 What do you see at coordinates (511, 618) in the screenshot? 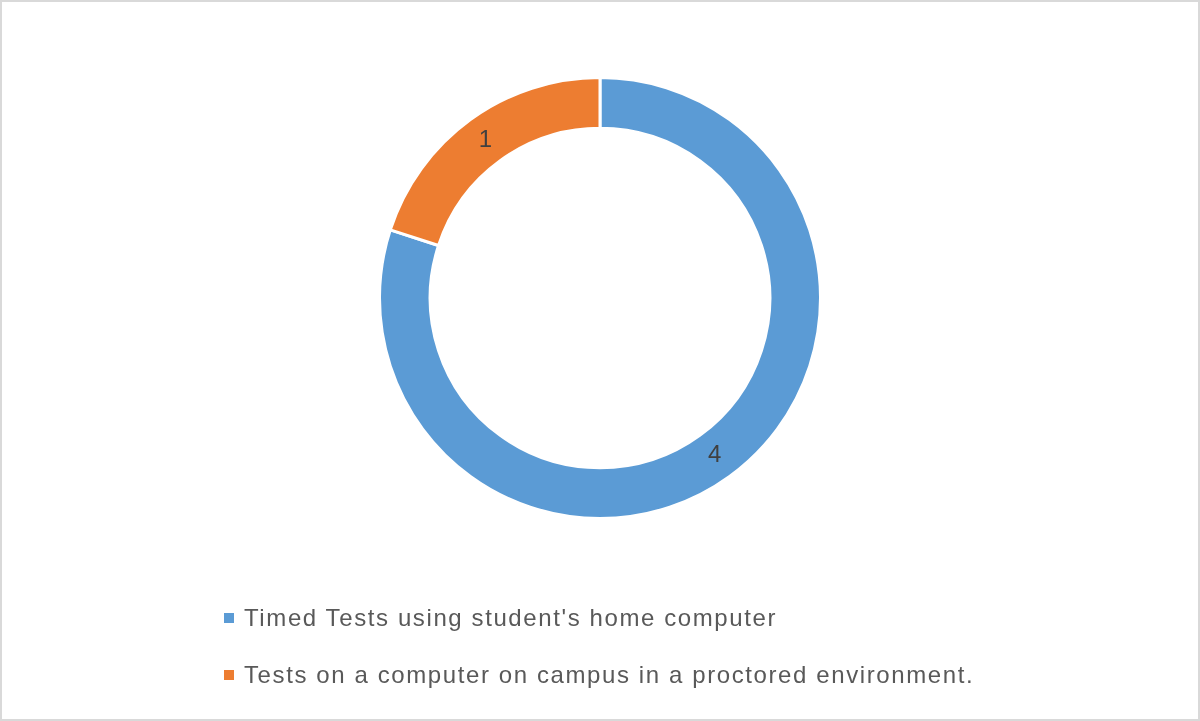
I see `legend-label: Timed Tests using student's home computer` at bounding box center [511, 618].